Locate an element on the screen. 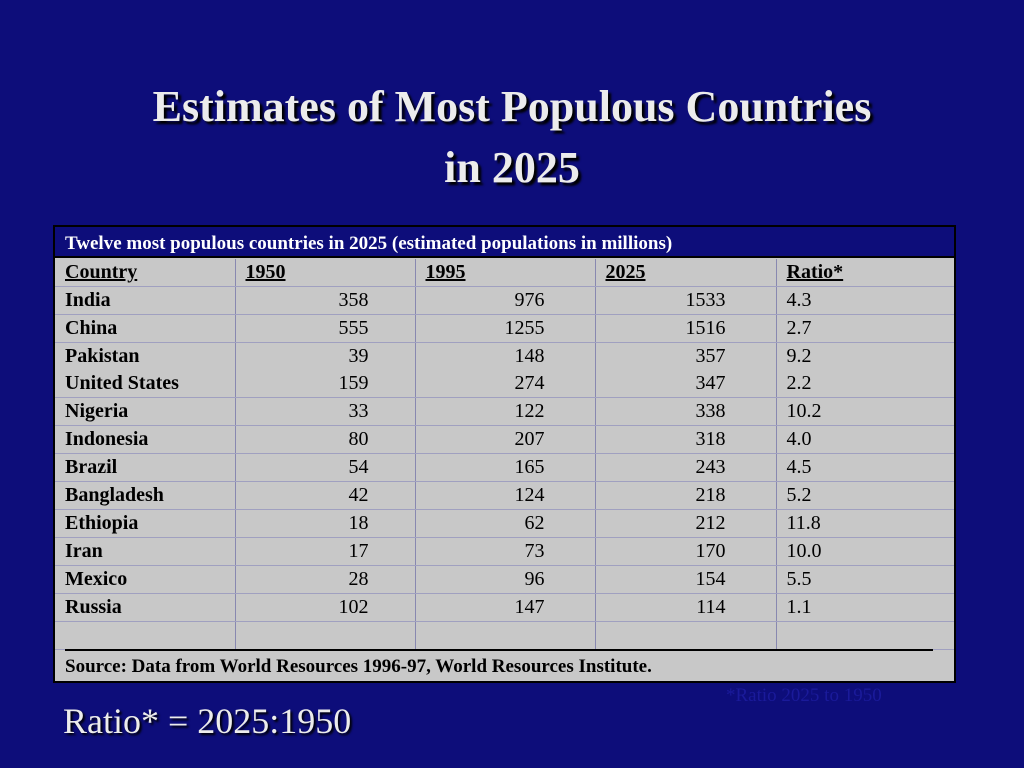 This screenshot has height=768, width=1024. column-header: Country is located at coordinates (145, 273).